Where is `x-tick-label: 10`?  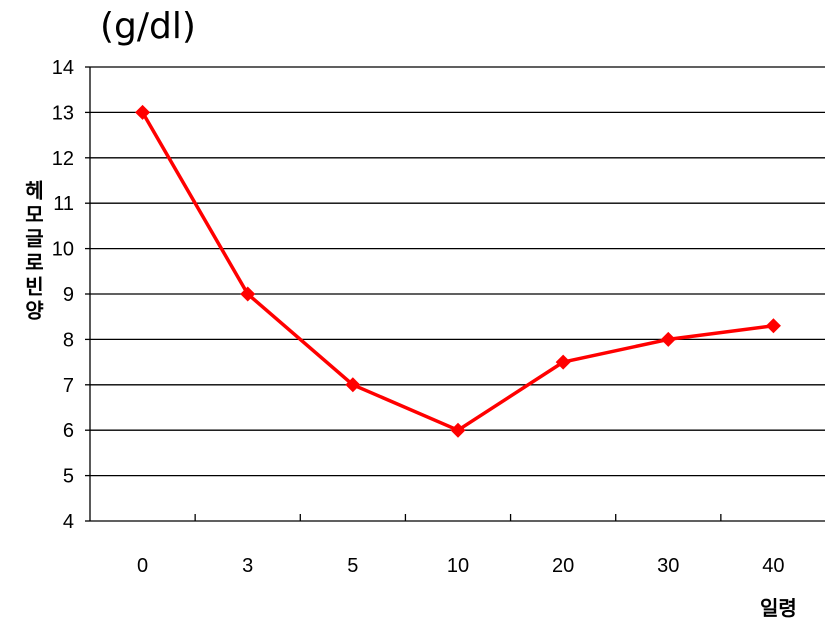
x-tick-label: 10 is located at coordinates (458, 566).